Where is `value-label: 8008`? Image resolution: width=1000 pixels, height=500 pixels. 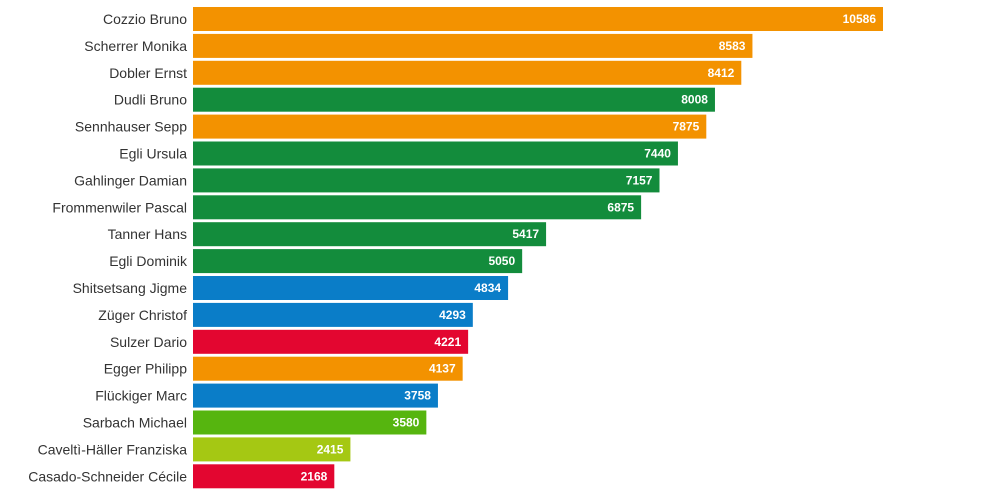
value-label: 8008 is located at coordinates (694, 100).